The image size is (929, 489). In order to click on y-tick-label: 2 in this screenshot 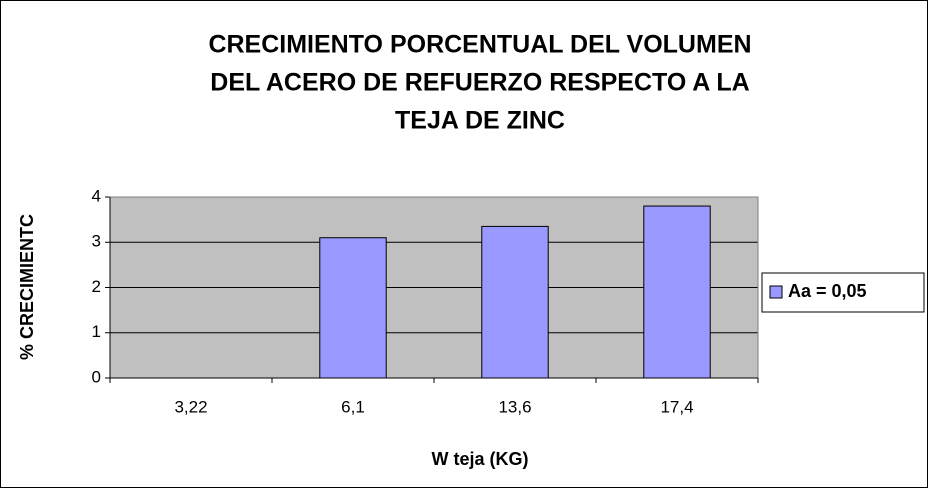, I will do `click(96, 286)`.